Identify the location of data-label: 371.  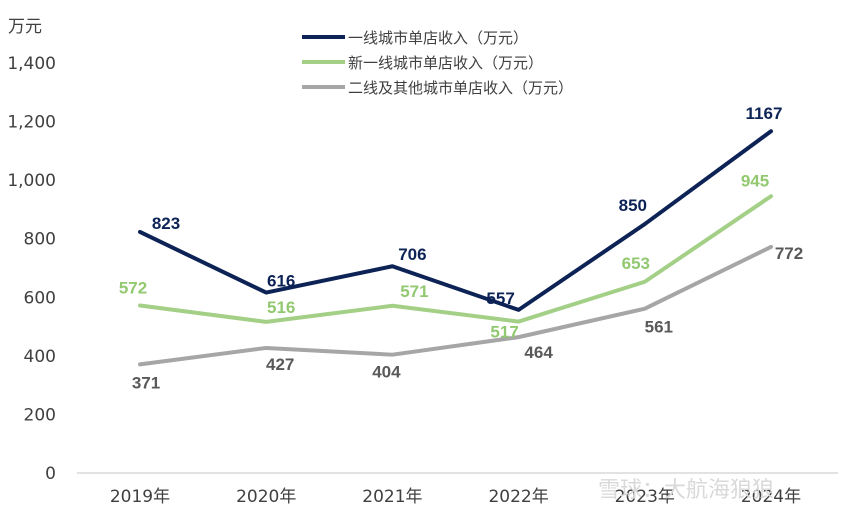
(146, 382).